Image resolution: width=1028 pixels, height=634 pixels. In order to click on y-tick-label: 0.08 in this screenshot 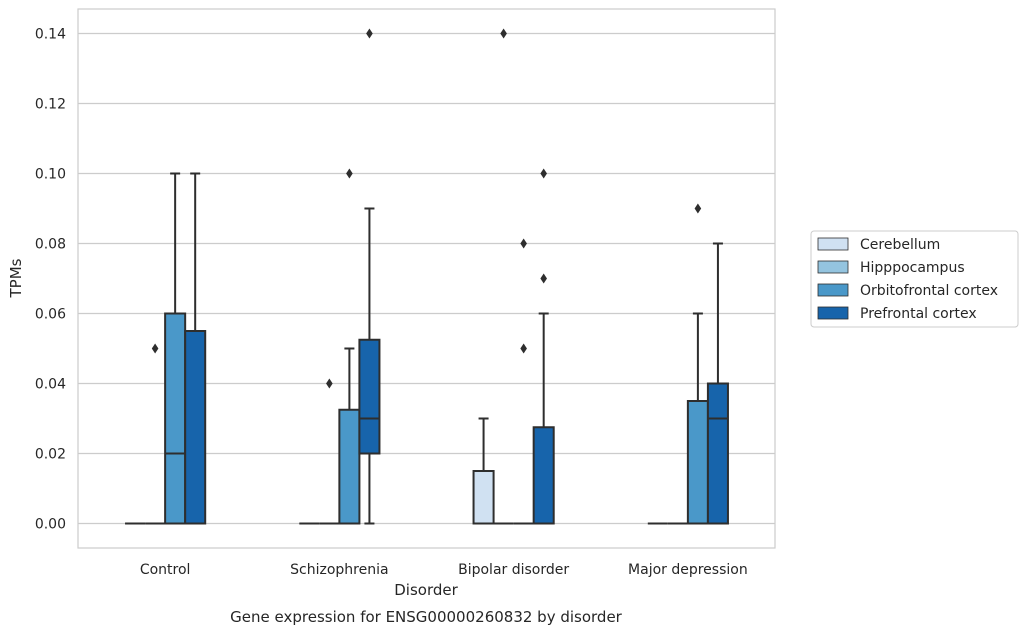, I will do `click(50, 245)`.